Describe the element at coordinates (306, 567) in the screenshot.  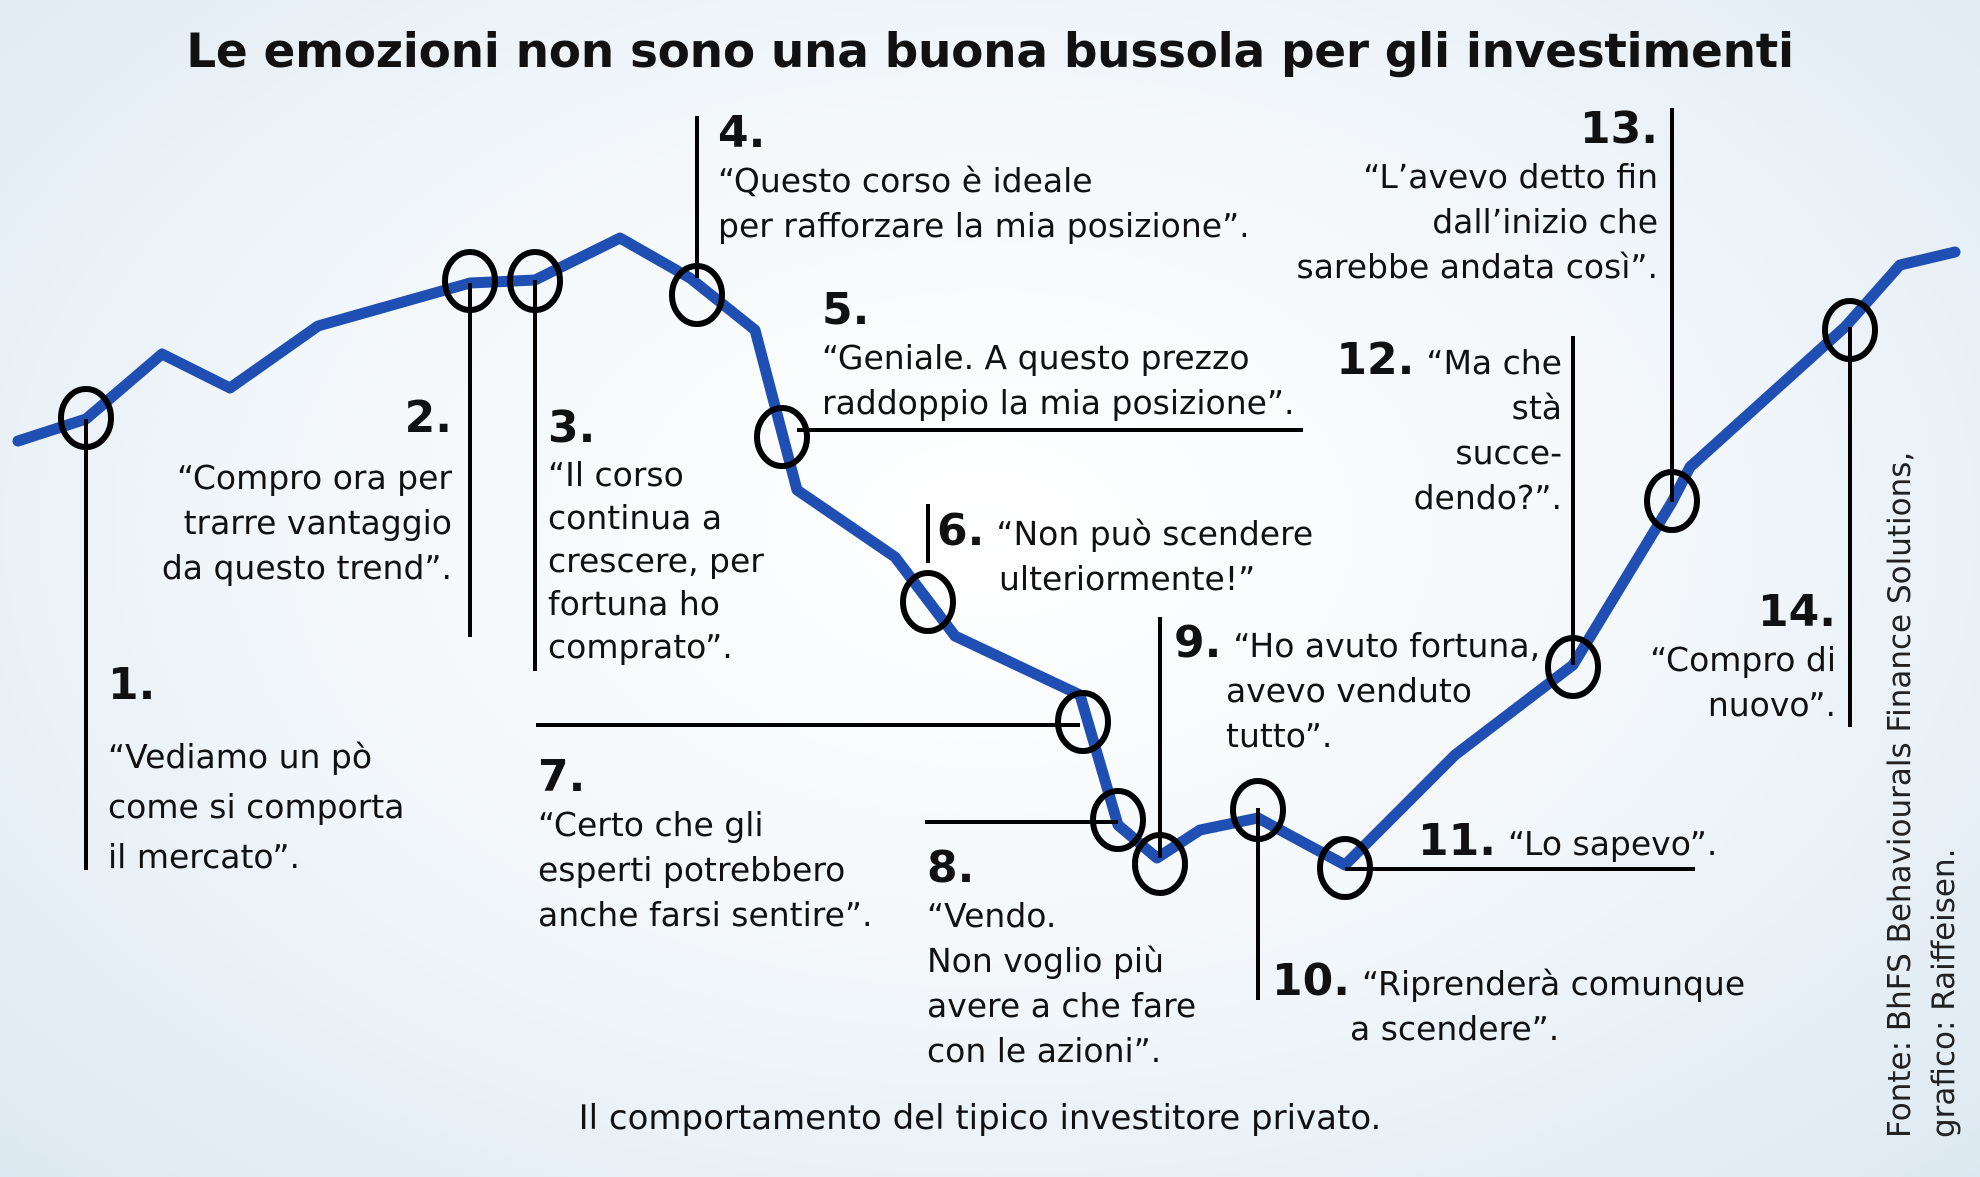
I see `annotation-quote-line: da questo trend”.` at that location.